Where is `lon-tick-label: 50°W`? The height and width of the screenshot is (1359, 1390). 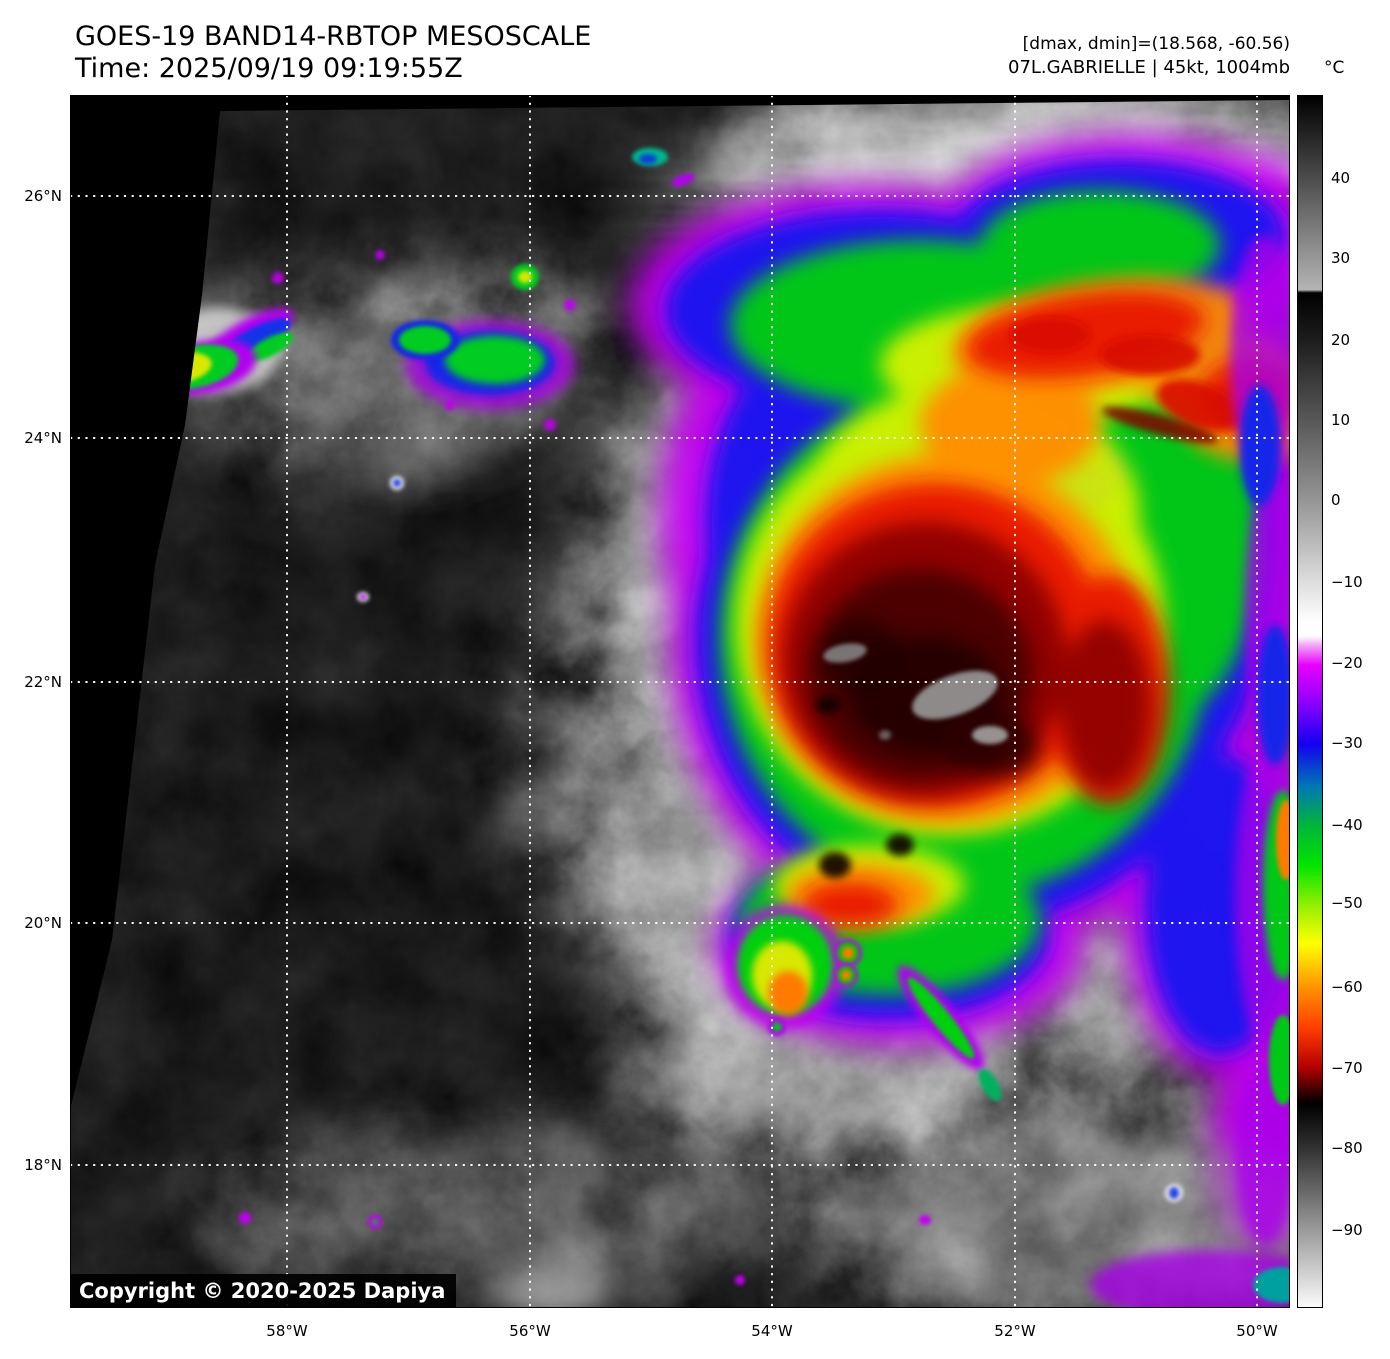 lon-tick-label: 50°W is located at coordinates (1257, 1331).